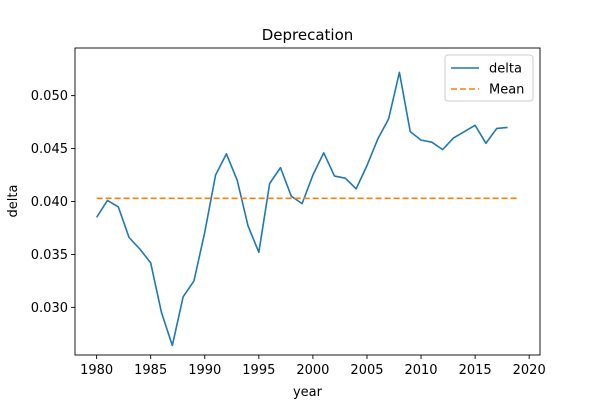 This screenshot has width=600, height=400. What do you see at coordinates (529, 370) in the screenshot?
I see `x-tick-label: 2020` at bounding box center [529, 370].